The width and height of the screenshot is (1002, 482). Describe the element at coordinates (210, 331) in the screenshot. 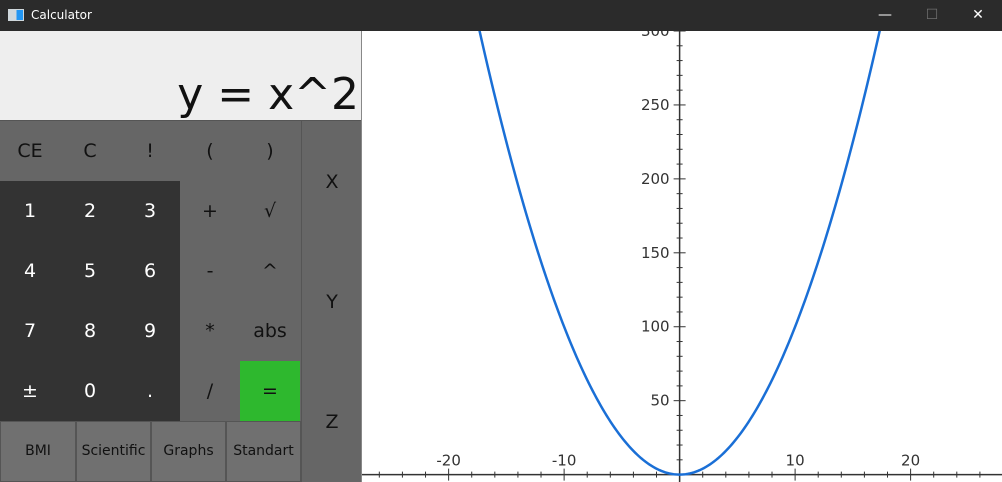

I see `key-multiply: *` at that location.